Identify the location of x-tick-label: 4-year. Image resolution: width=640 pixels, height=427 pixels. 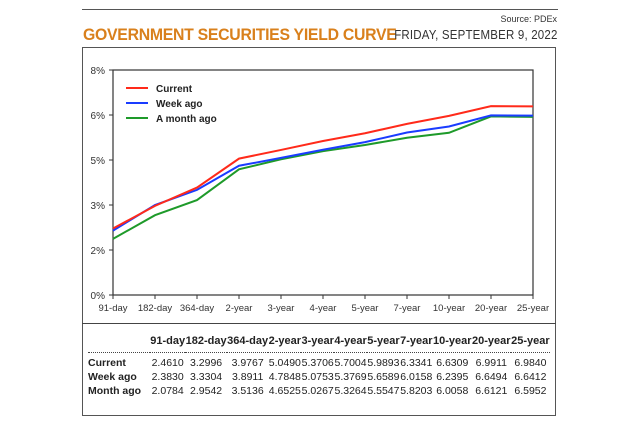
(323, 308).